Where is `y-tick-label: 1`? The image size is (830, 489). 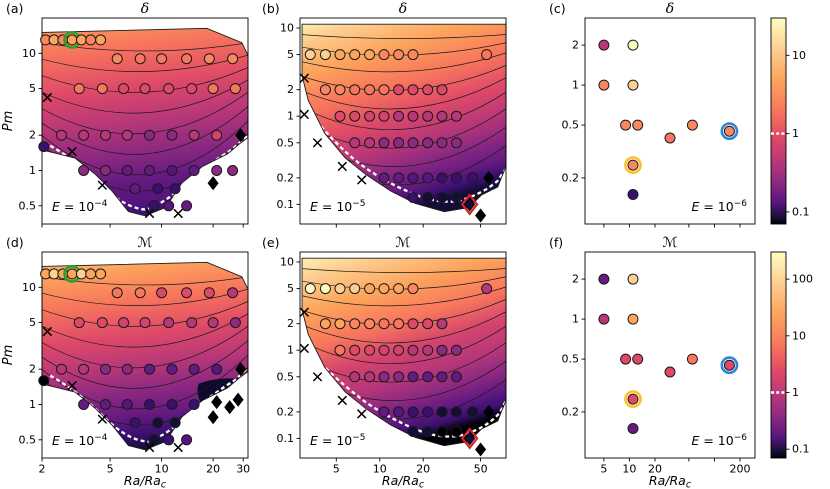
y-tick-label: 1 is located at coordinates (290, 116).